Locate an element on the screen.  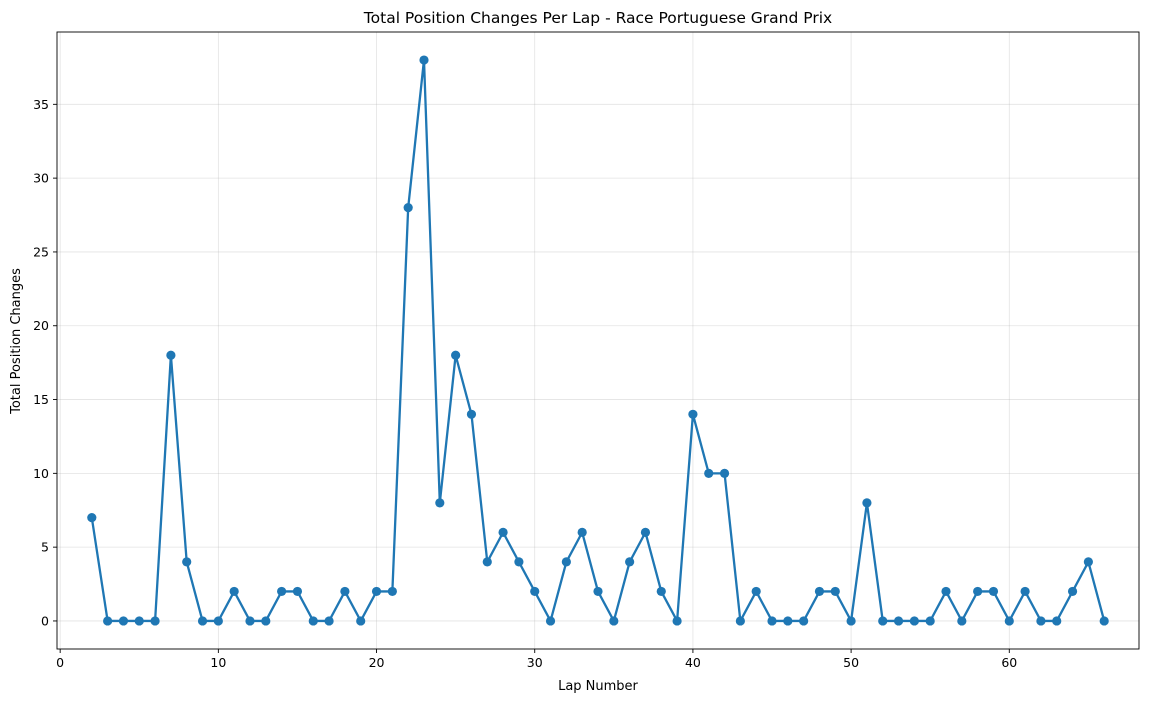
x-tick-label: 50 is located at coordinates (851, 662).